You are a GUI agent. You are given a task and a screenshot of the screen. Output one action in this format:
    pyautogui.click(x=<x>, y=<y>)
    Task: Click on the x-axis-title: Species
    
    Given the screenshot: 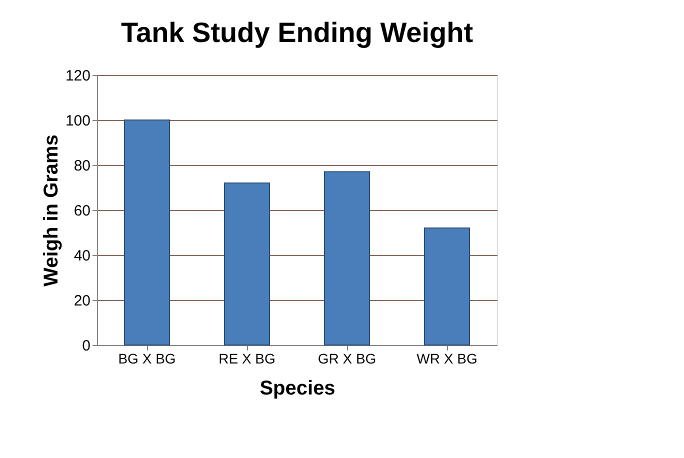 What is the action you would take?
    pyautogui.click(x=298, y=389)
    